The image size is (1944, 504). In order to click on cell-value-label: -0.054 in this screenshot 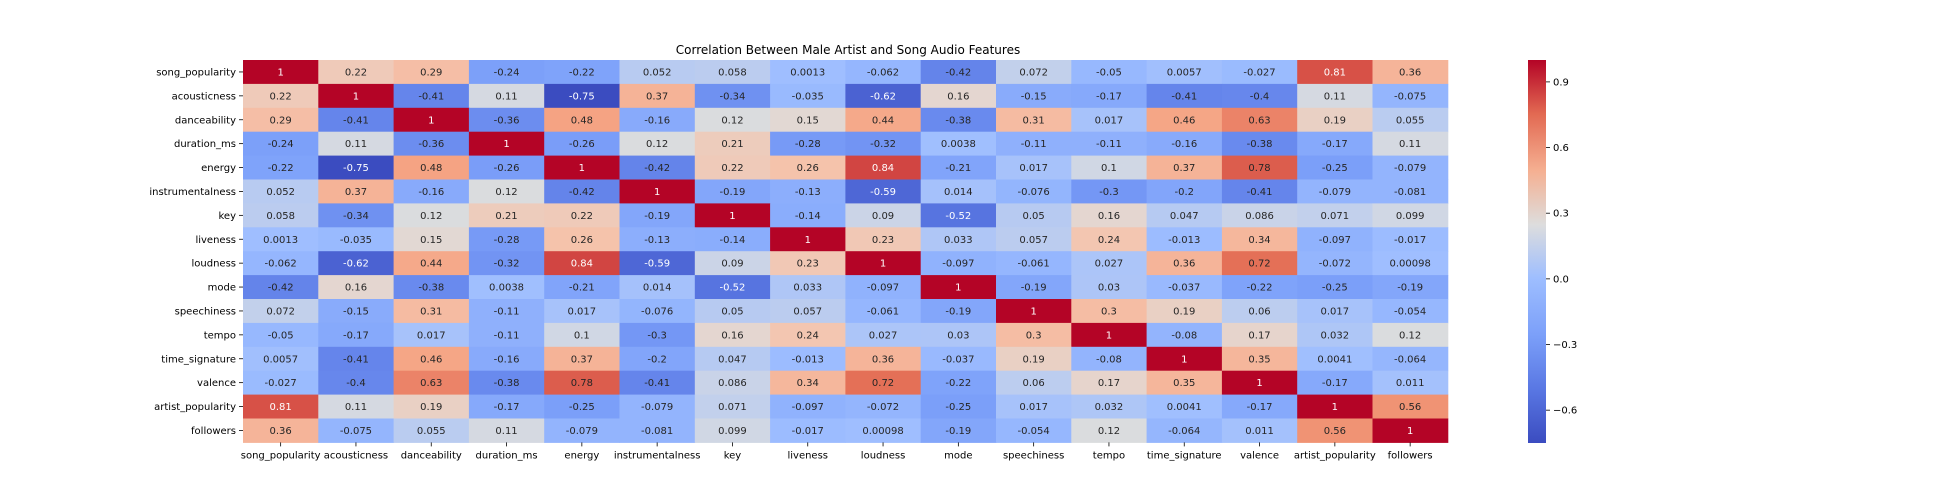, I will do `click(1410, 311)`.